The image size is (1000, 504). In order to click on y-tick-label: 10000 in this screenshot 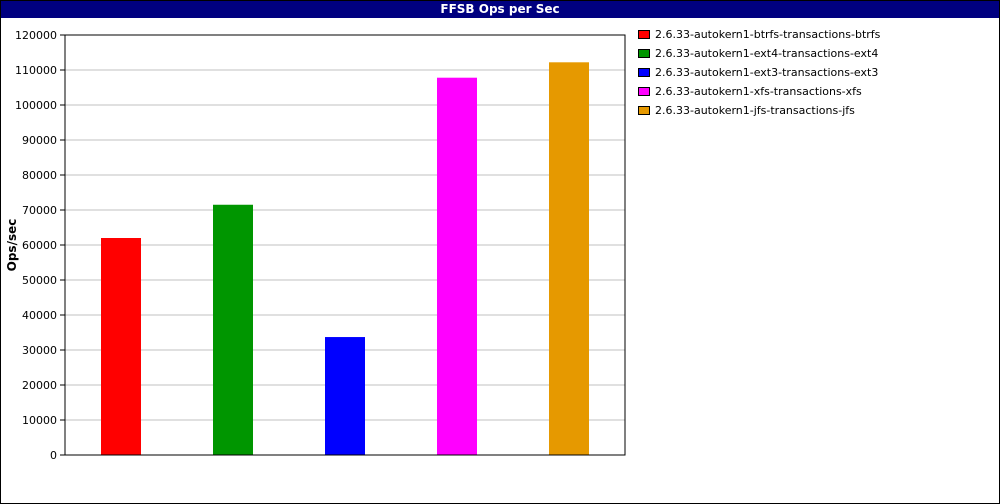, I will do `click(39, 420)`.